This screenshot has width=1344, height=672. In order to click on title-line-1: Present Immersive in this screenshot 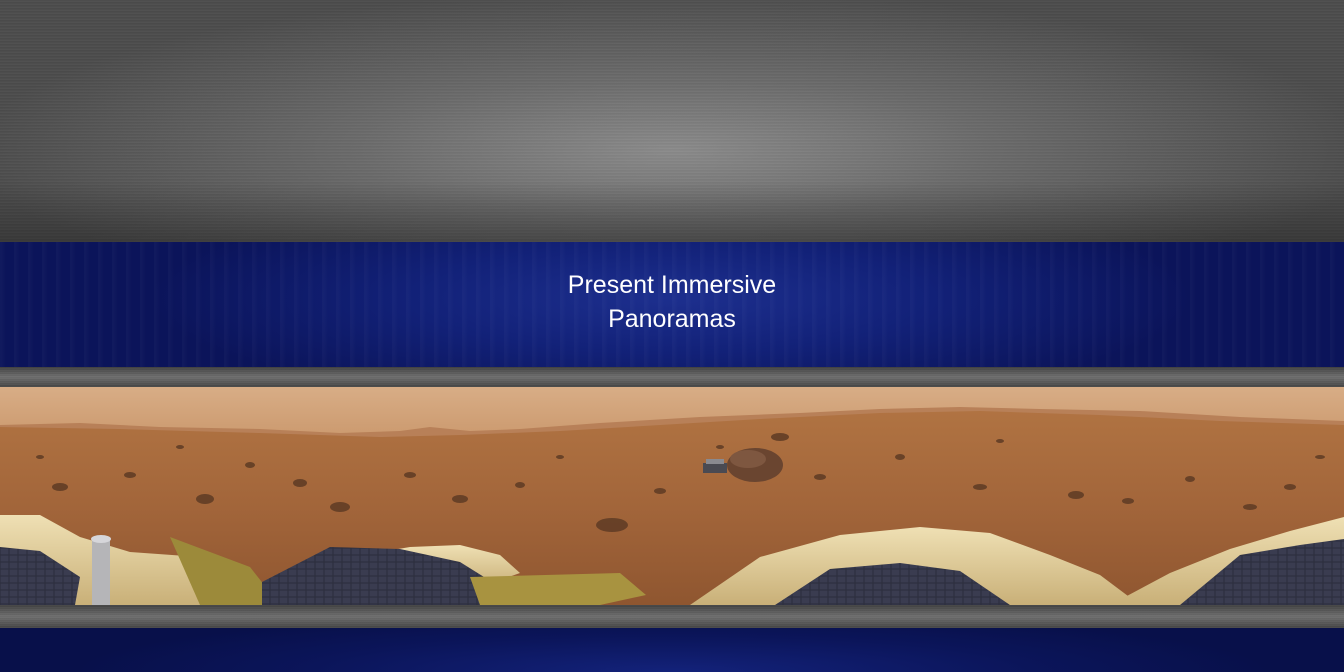, I will do `click(672, 284)`.